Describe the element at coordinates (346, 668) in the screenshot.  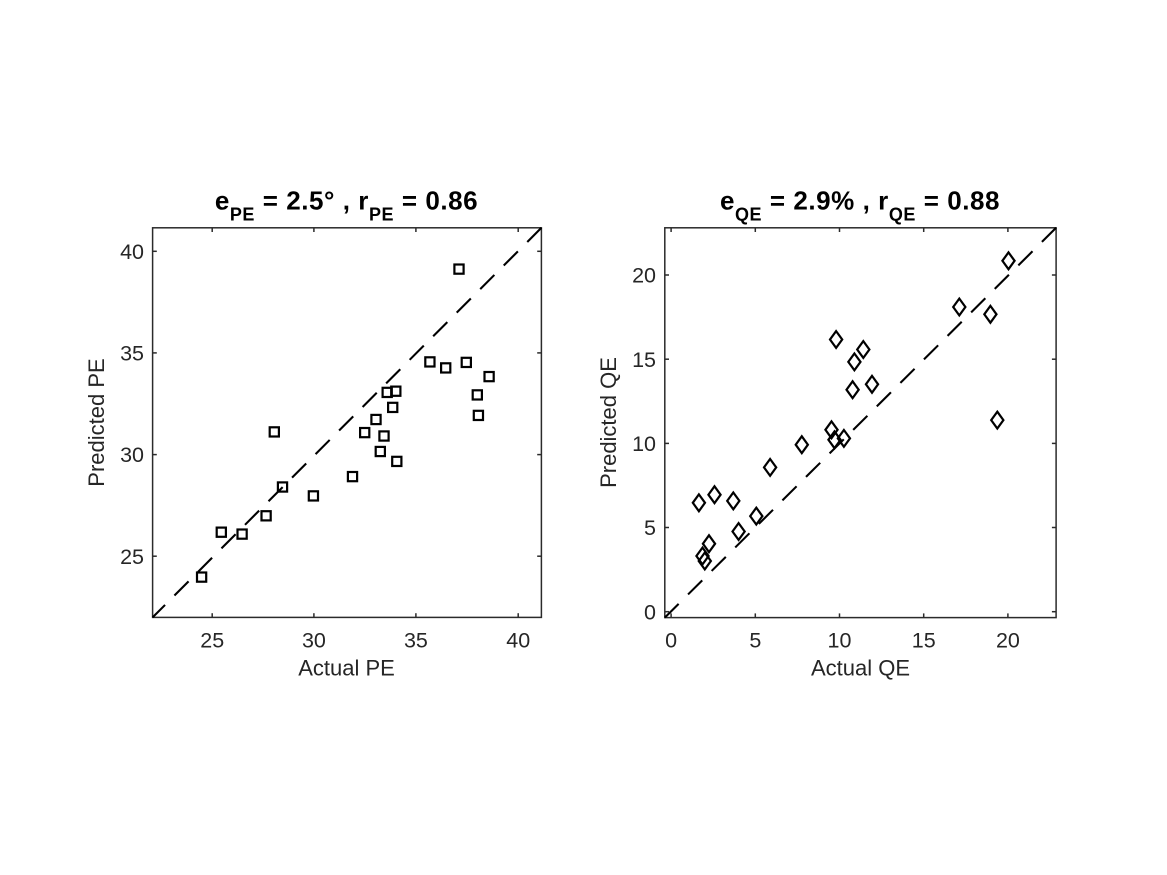
I see `svg-text: Actual PE` at that location.